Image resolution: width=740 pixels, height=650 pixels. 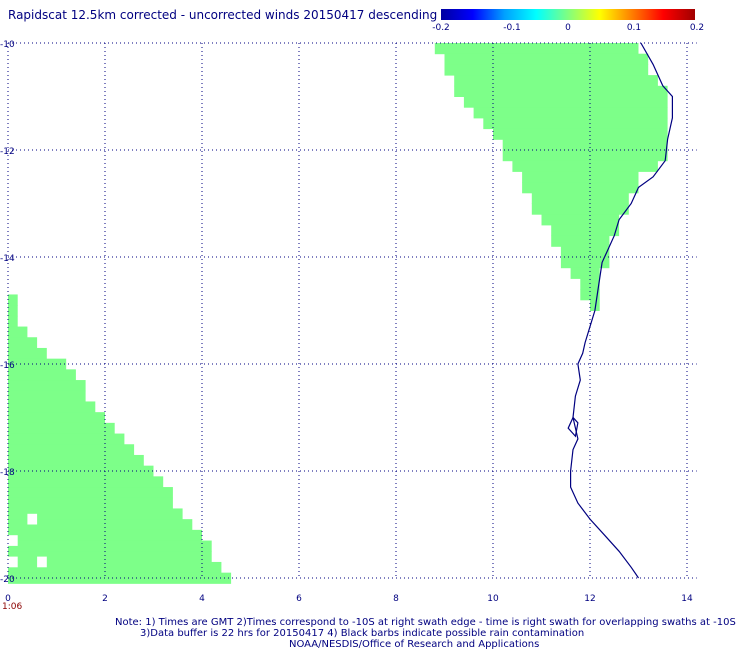 What do you see at coordinates (589, 599) in the screenshot?
I see `x-tick-label: 12` at bounding box center [589, 599].